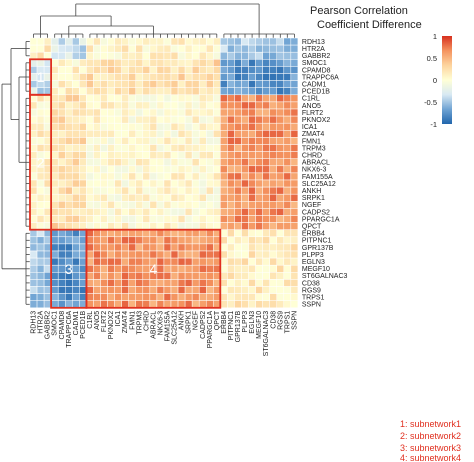 The image size is (474, 462). What do you see at coordinates (316, 92) in the screenshot?
I see `row-label: PCED1B` at bounding box center [316, 92].